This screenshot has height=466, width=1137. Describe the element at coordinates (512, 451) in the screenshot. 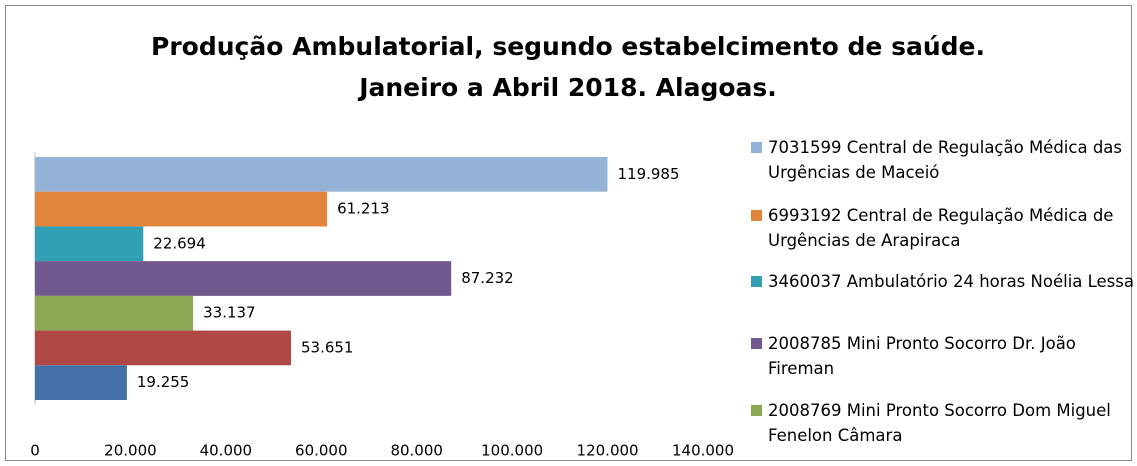

I see `x-tick-label: 100.000` at that location.